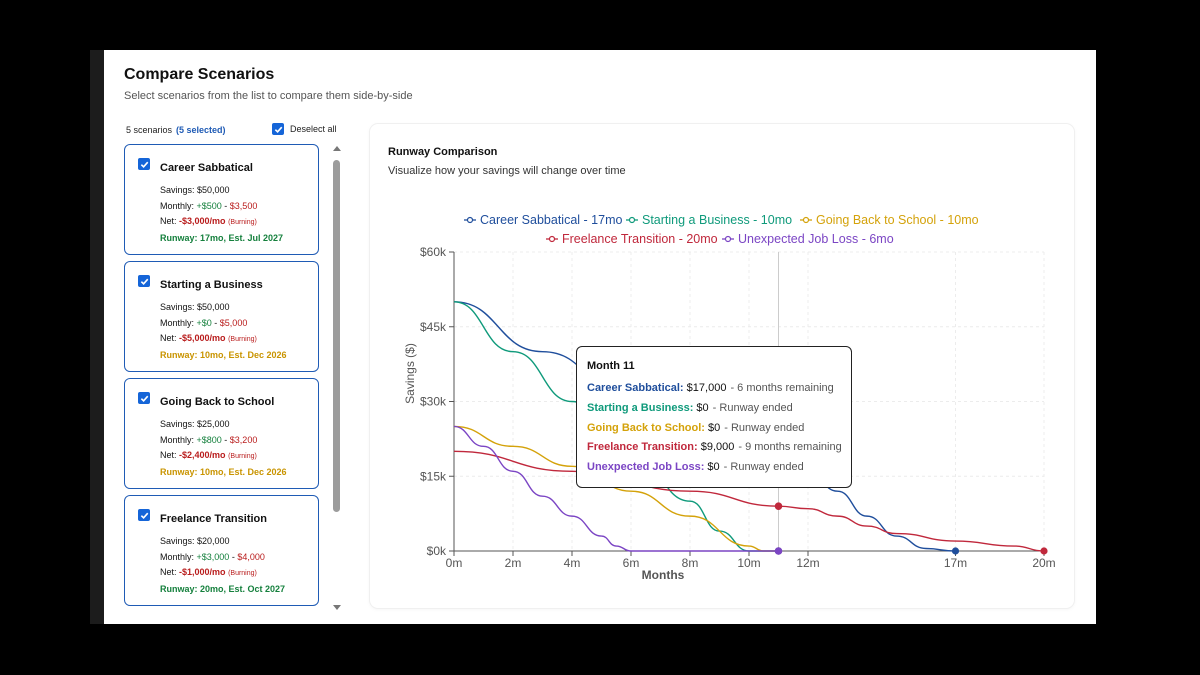 Image resolution: width=1200 pixels, height=675 pixels. What do you see at coordinates (433, 476) in the screenshot?
I see `y-tick-label: $15k` at bounding box center [433, 476].